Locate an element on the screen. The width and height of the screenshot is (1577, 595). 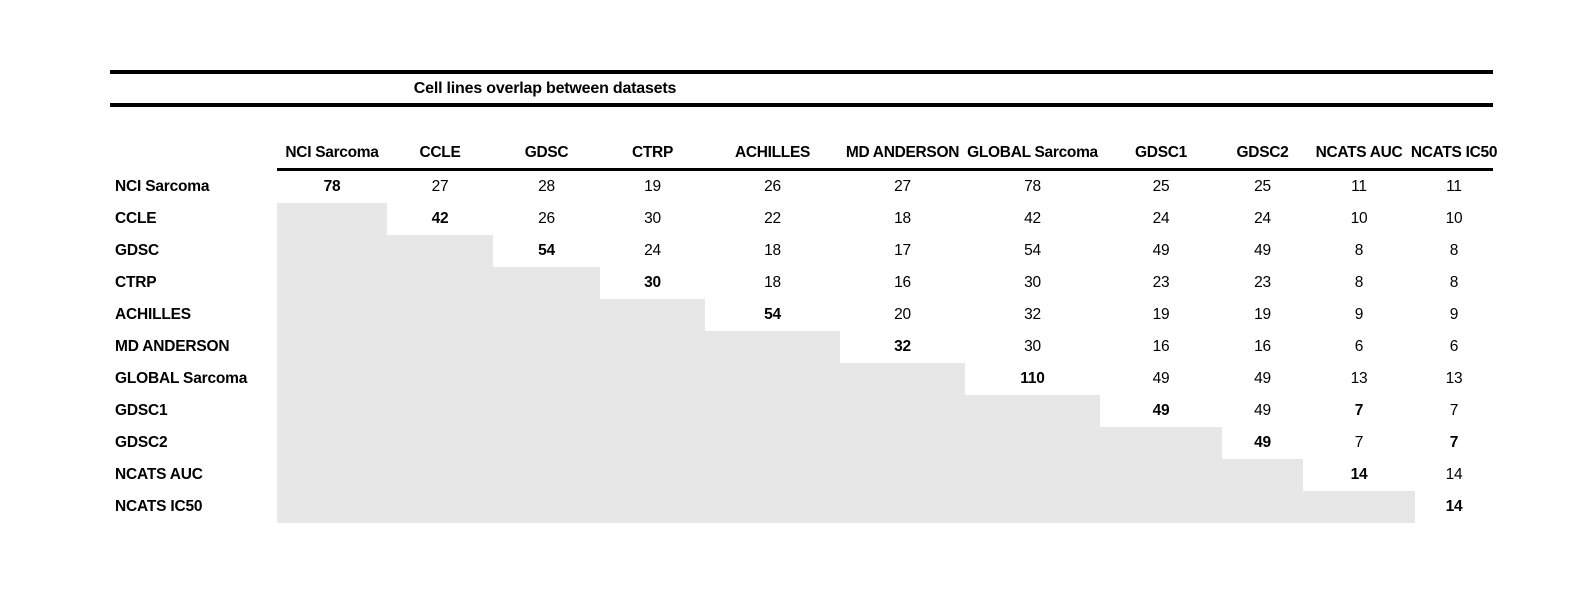
row-label: GLOBAL Sarcoma is located at coordinates (181, 378).